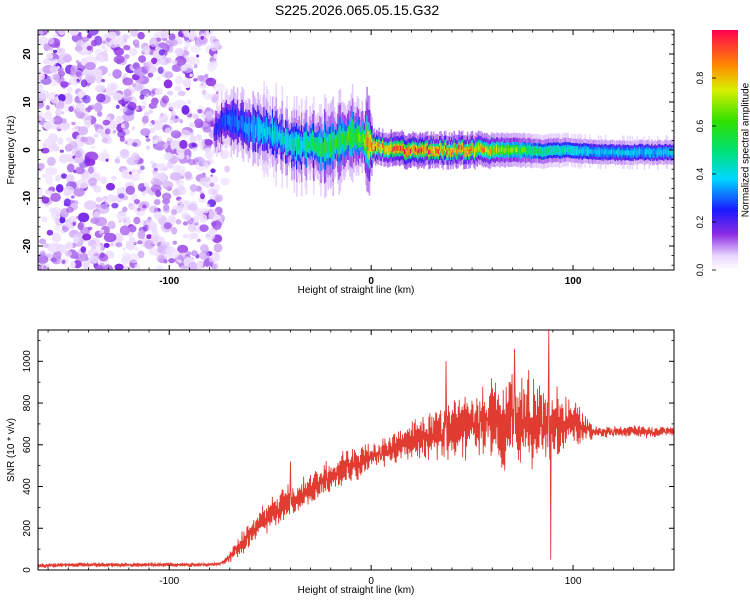 This screenshot has height=600, width=750. Describe the element at coordinates (11, 450) in the screenshot. I see `snr-y-label: SNR (10 * v/v)` at that location.